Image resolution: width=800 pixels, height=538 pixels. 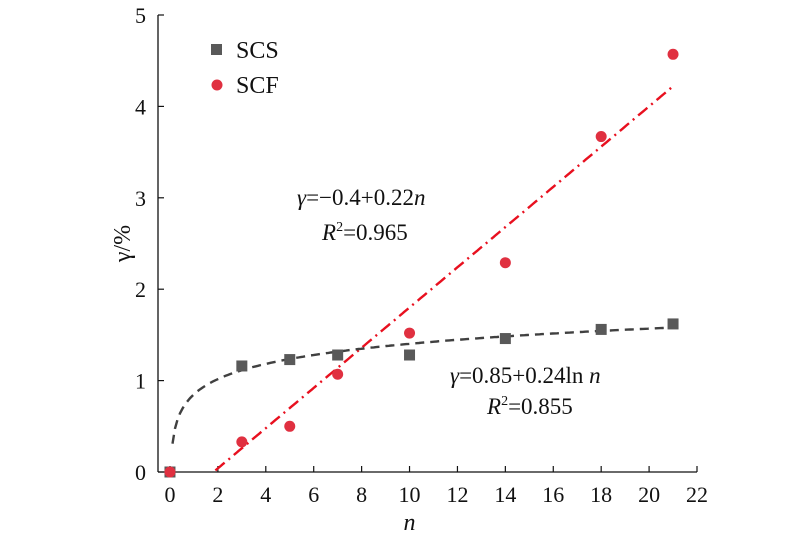 What do you see at coordinates (257, 51) in the screenshot?
I see `legend-label-scs: SCS` at bounding box center [257, 51].